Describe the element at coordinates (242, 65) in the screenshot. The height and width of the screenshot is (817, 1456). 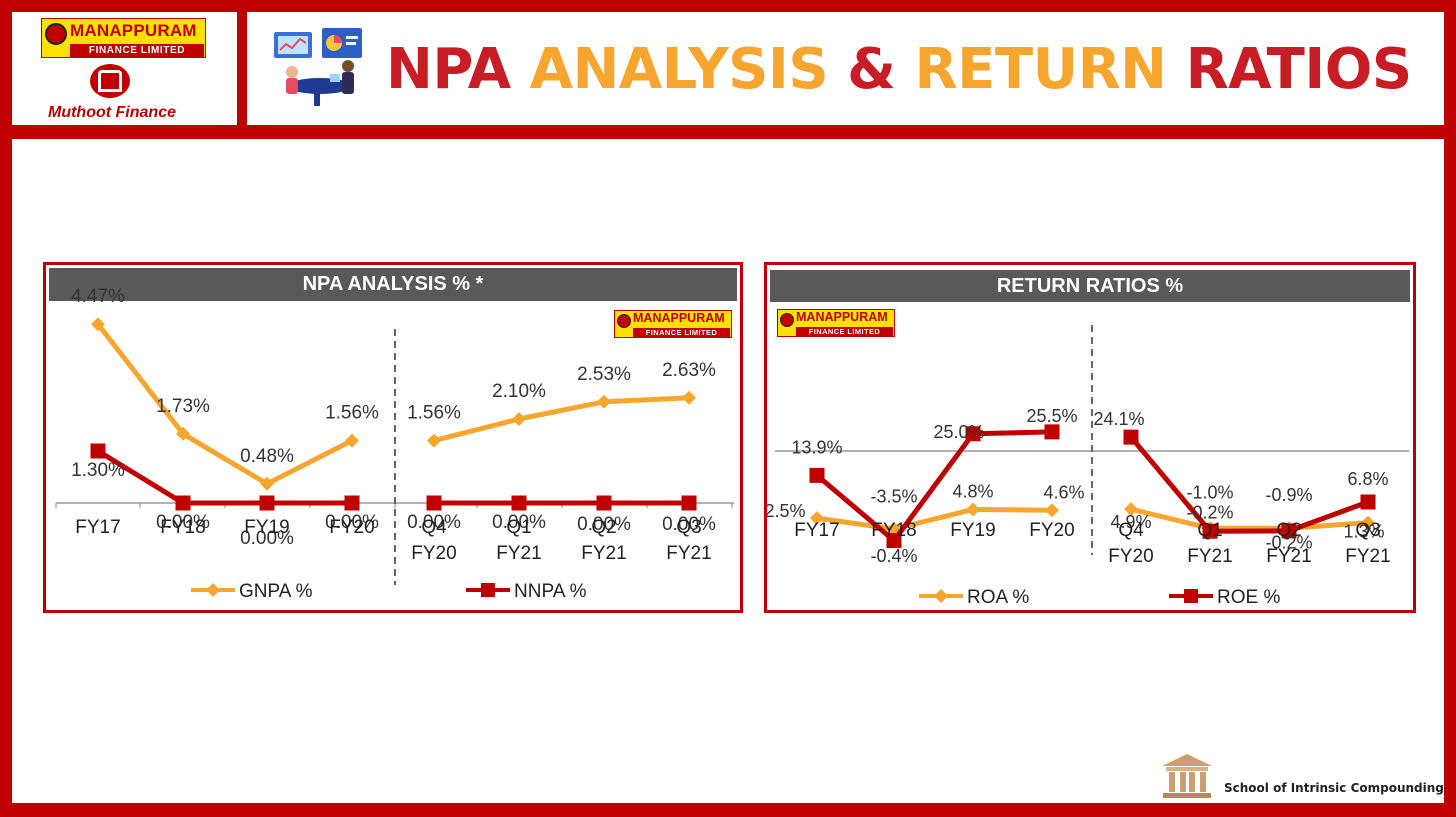
I see `logo-divider` at that location.